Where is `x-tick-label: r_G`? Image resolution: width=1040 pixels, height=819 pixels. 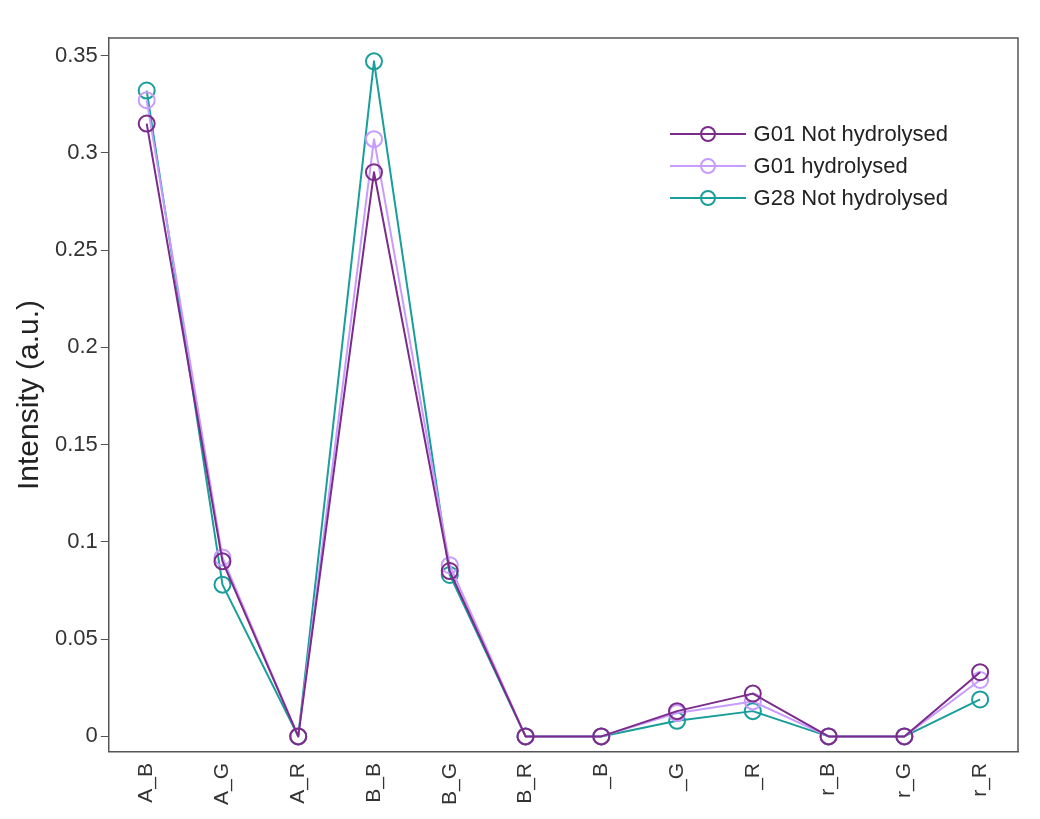
x-tick-label: r_G is located at coordinates (903, 780).